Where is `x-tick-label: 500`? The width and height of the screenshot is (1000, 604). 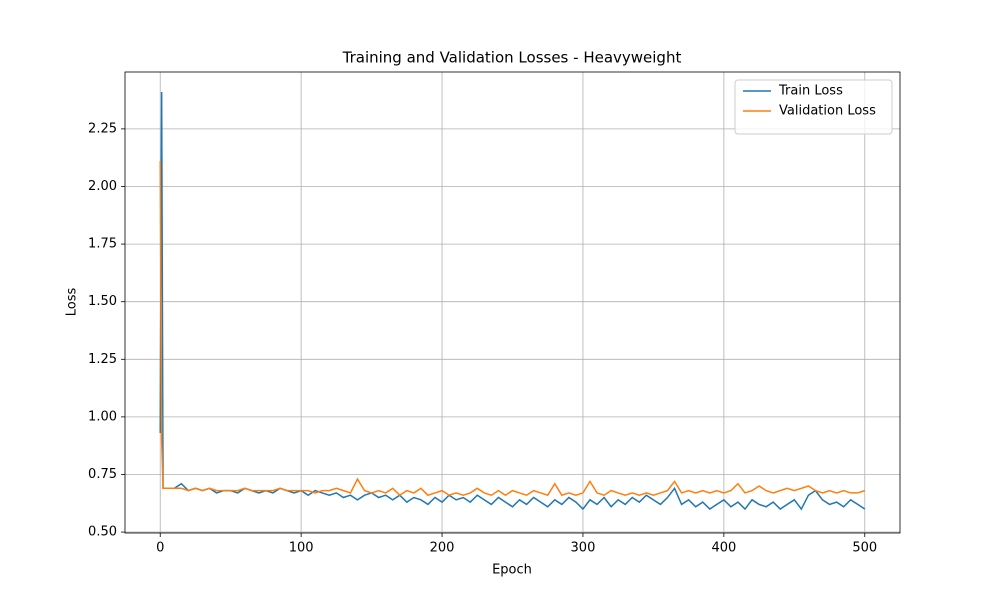 x-tick-label: 500 is located at coordinates (864, 548).